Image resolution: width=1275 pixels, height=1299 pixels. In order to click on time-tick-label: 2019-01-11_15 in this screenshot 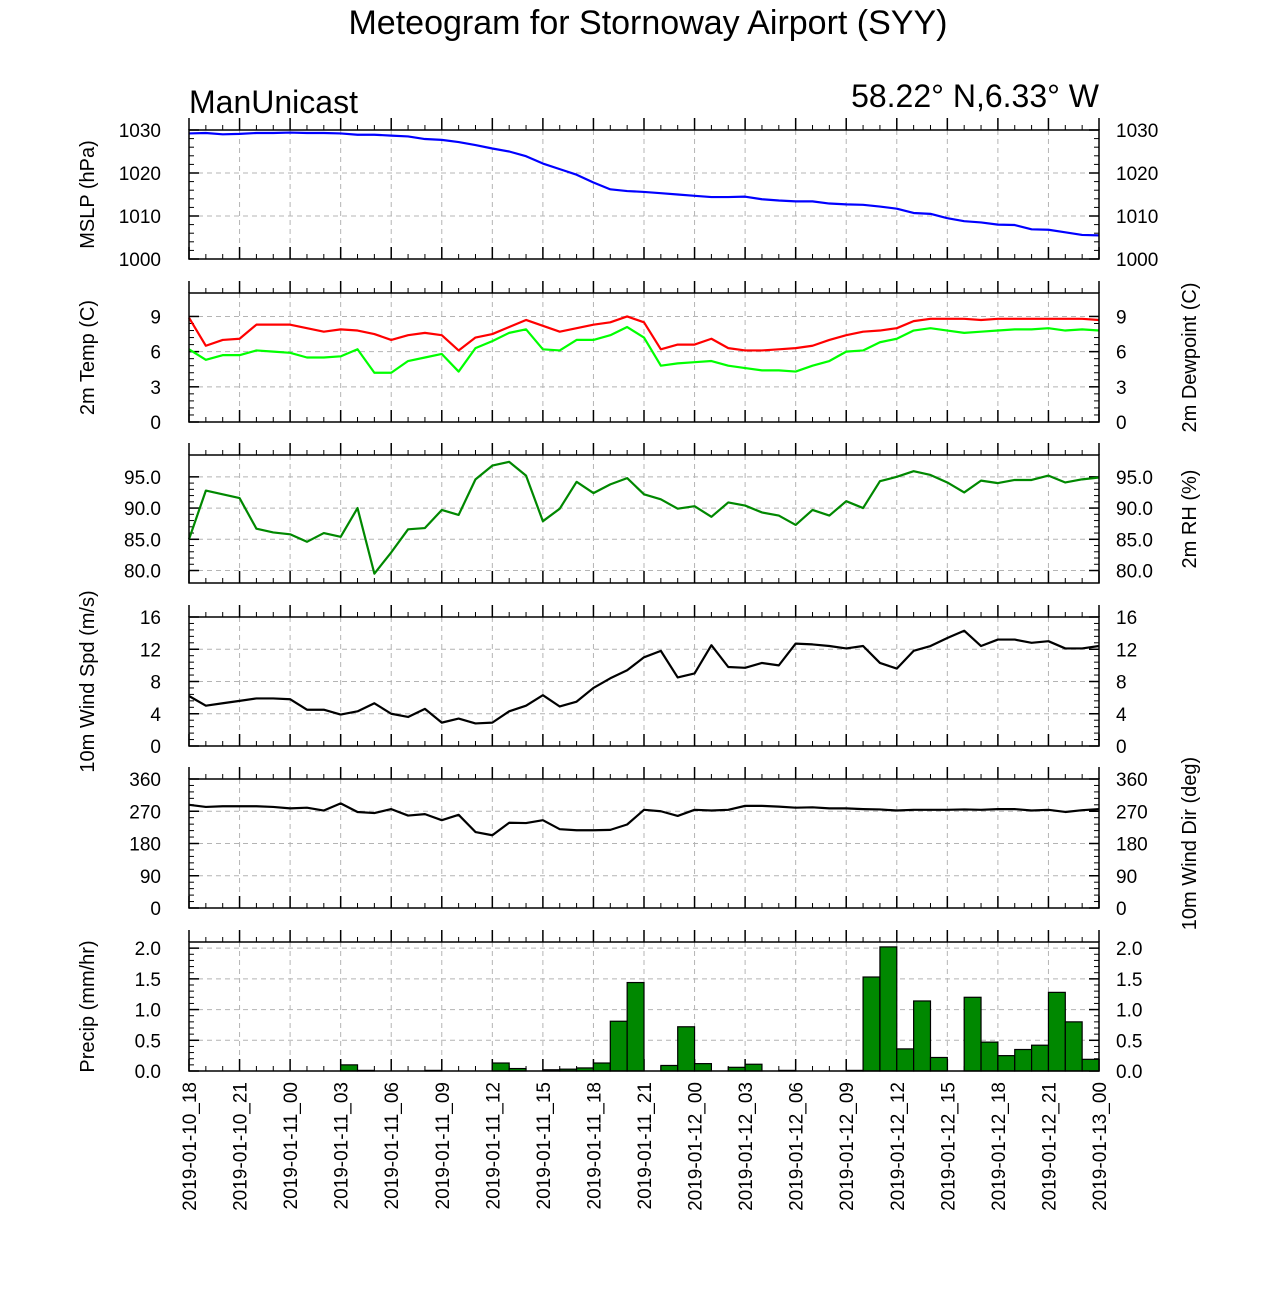, I will do `click(544, 1145)`.